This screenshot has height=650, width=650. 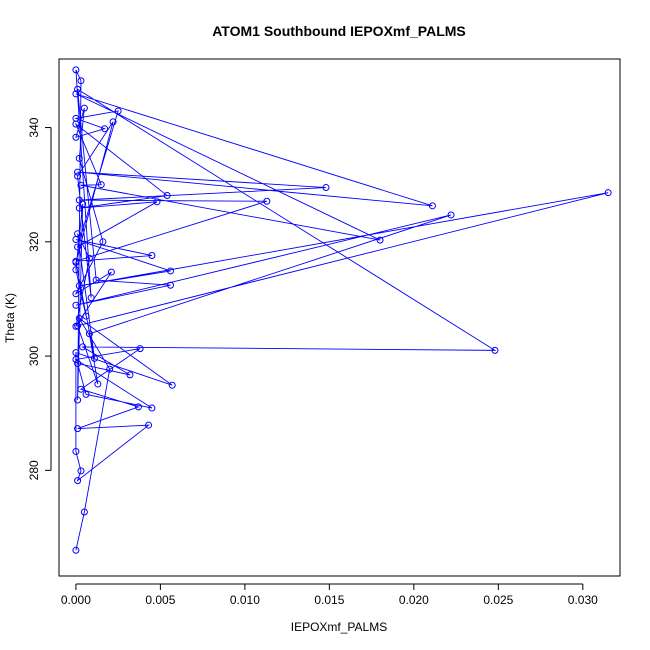 What do you see at coordinates (34, 127) in the screenshot?
I see `y-tick-label: 340` at bounding box center [34, 127].